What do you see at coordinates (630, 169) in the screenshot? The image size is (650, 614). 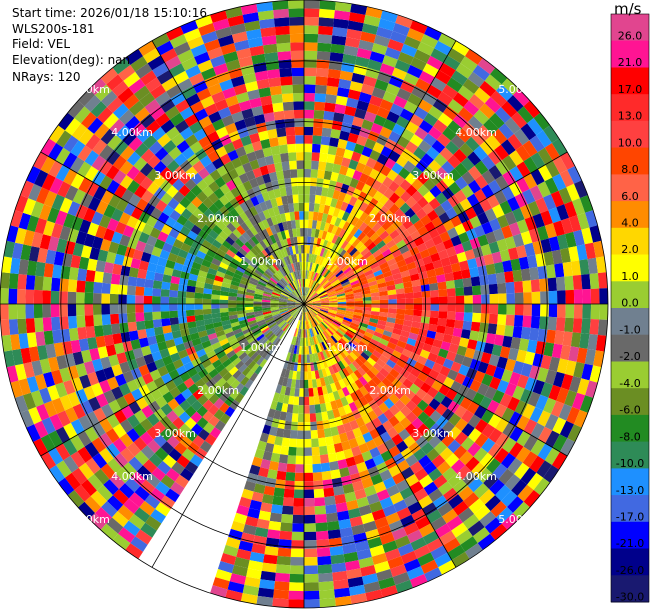 I see `colorbar-tick-label: 8.0` at bounding box center [630, 169].